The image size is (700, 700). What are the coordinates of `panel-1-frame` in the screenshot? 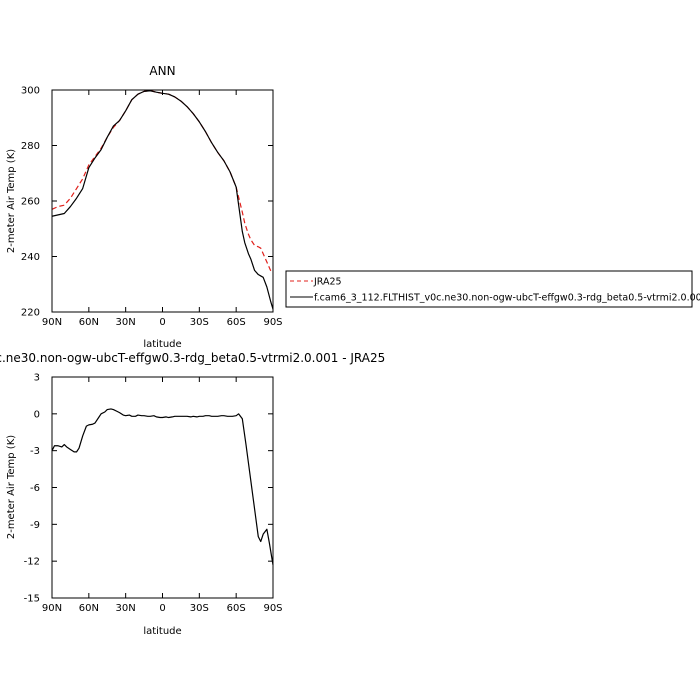 It's located at (162, 201).